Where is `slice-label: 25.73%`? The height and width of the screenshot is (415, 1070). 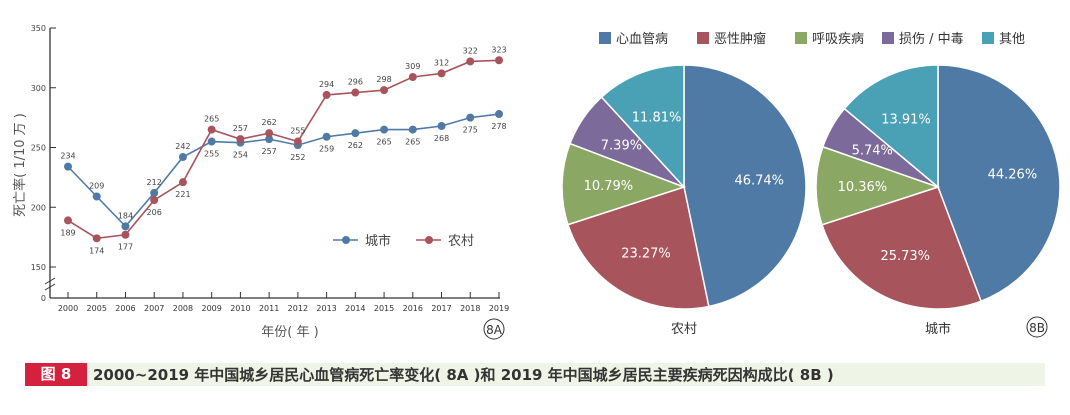
slice-label: 25.73% is located at coordinates (905, 256).